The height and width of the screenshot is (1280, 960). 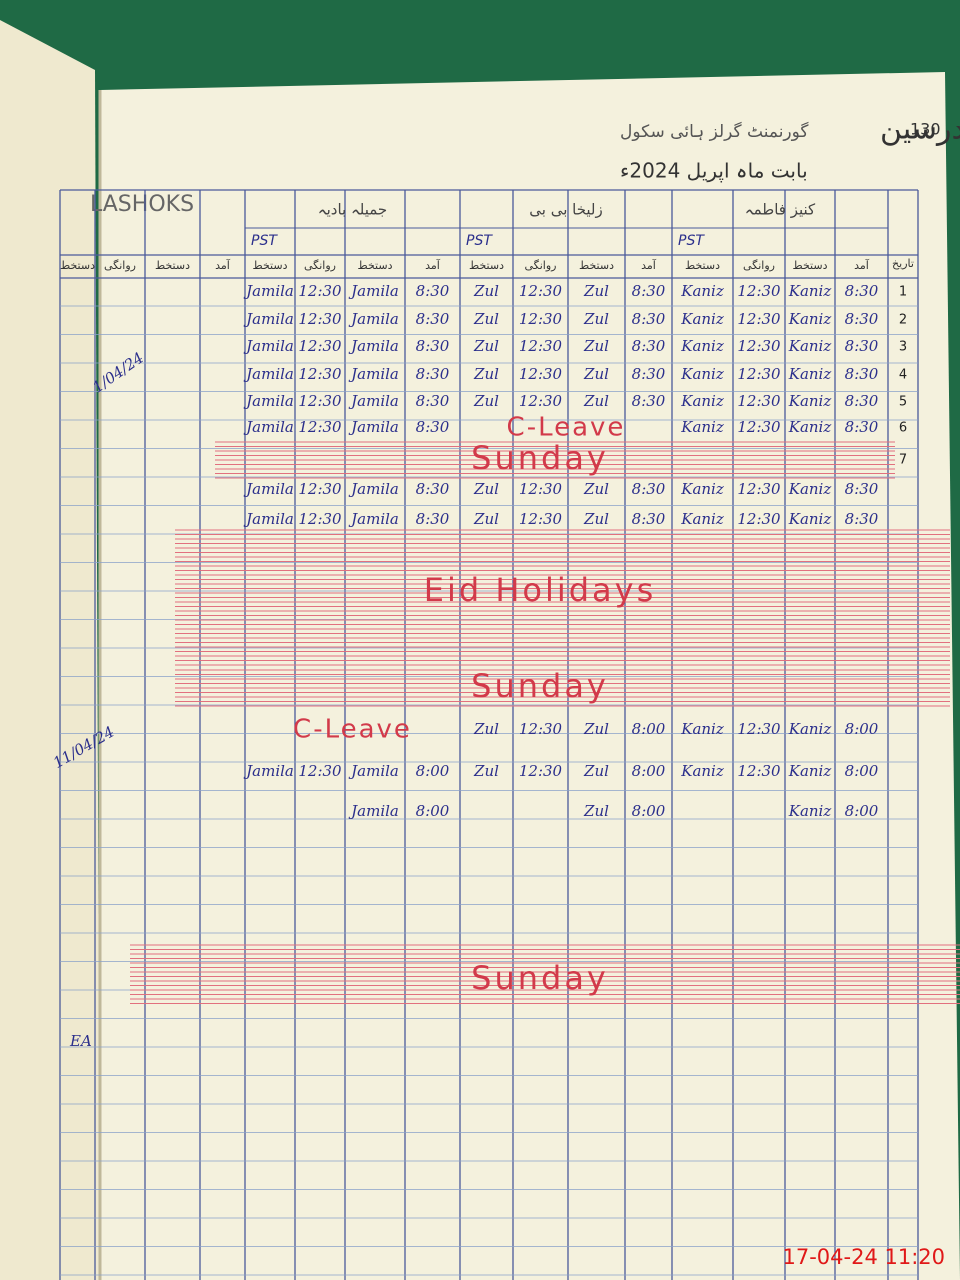 I want to click on teacher-name: جمیلہ بادیہ, so click(x=352, y=210).